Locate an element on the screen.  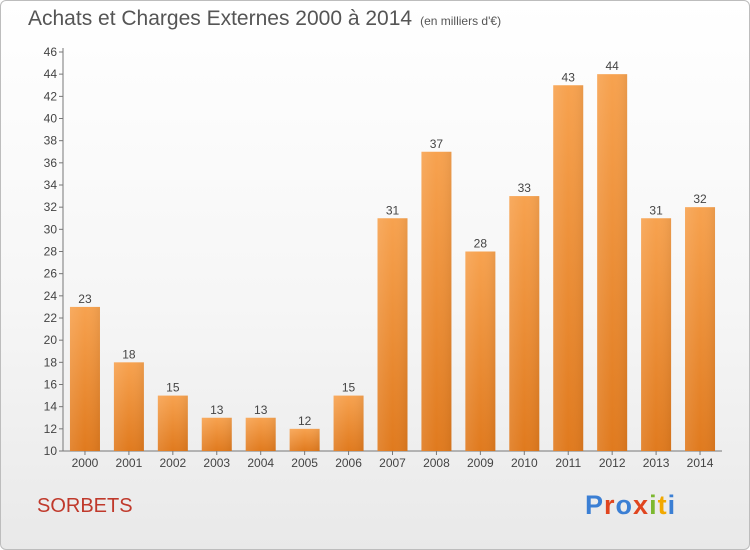
bar-shine-2009 is located at coordinates (480, 351).